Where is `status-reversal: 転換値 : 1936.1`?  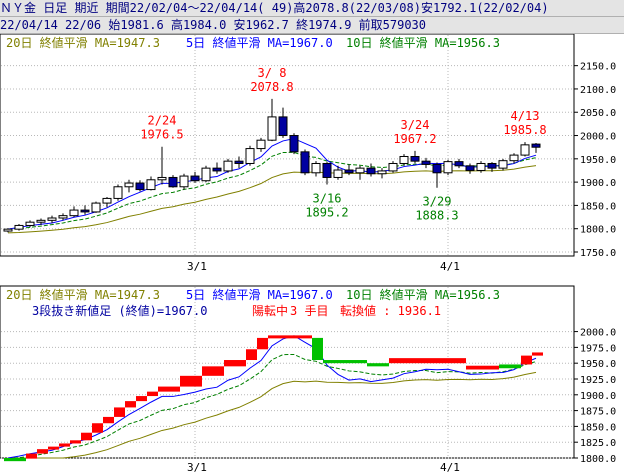
status-reversal: 転換値 : 1936.1 is located at coordinates (390, 310).